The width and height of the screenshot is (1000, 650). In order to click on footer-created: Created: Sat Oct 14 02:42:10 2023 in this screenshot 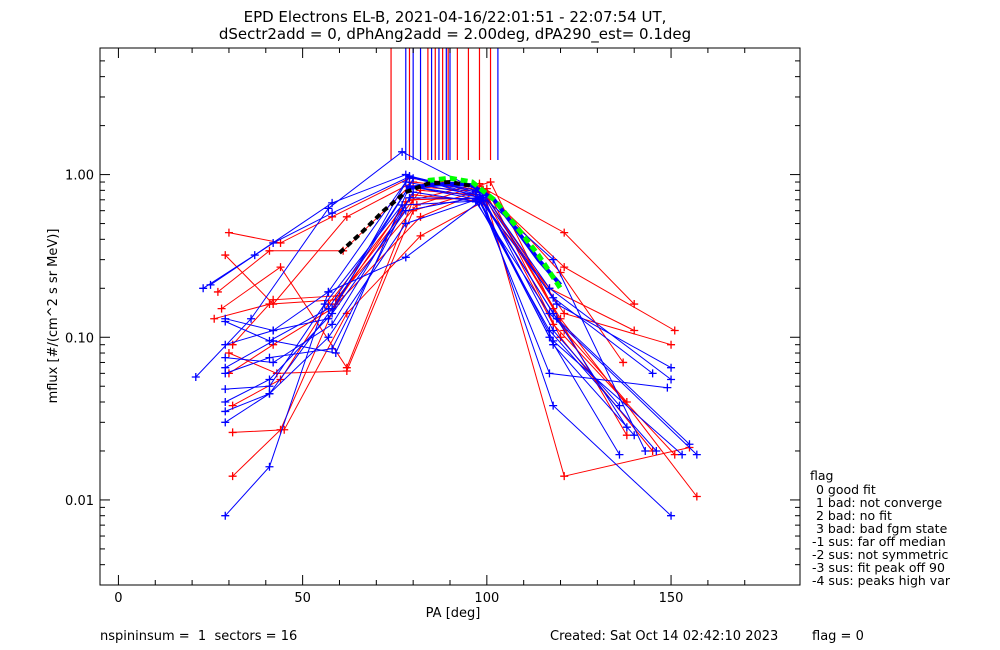, I will do `click(664, 636)`.